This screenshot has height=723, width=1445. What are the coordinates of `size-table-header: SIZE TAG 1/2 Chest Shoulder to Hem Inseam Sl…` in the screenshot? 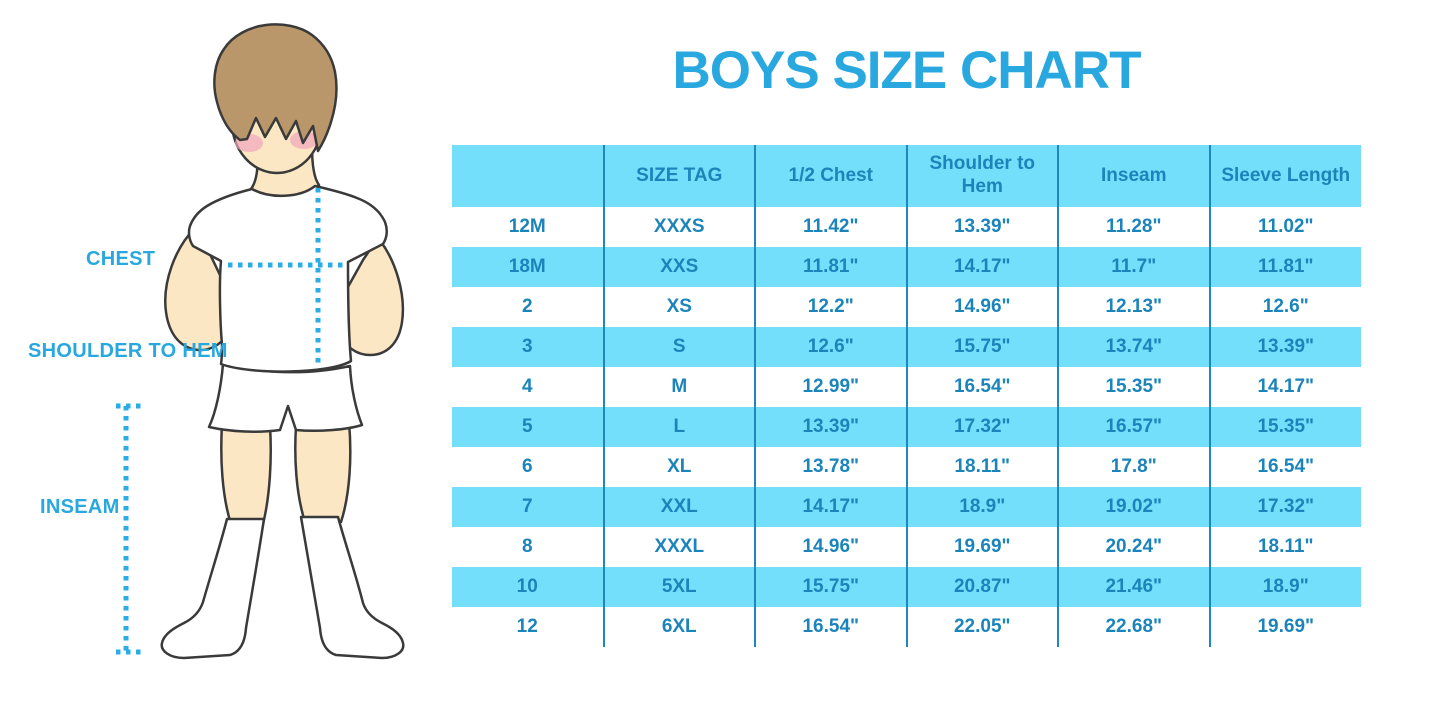 It's located at (906, 176).